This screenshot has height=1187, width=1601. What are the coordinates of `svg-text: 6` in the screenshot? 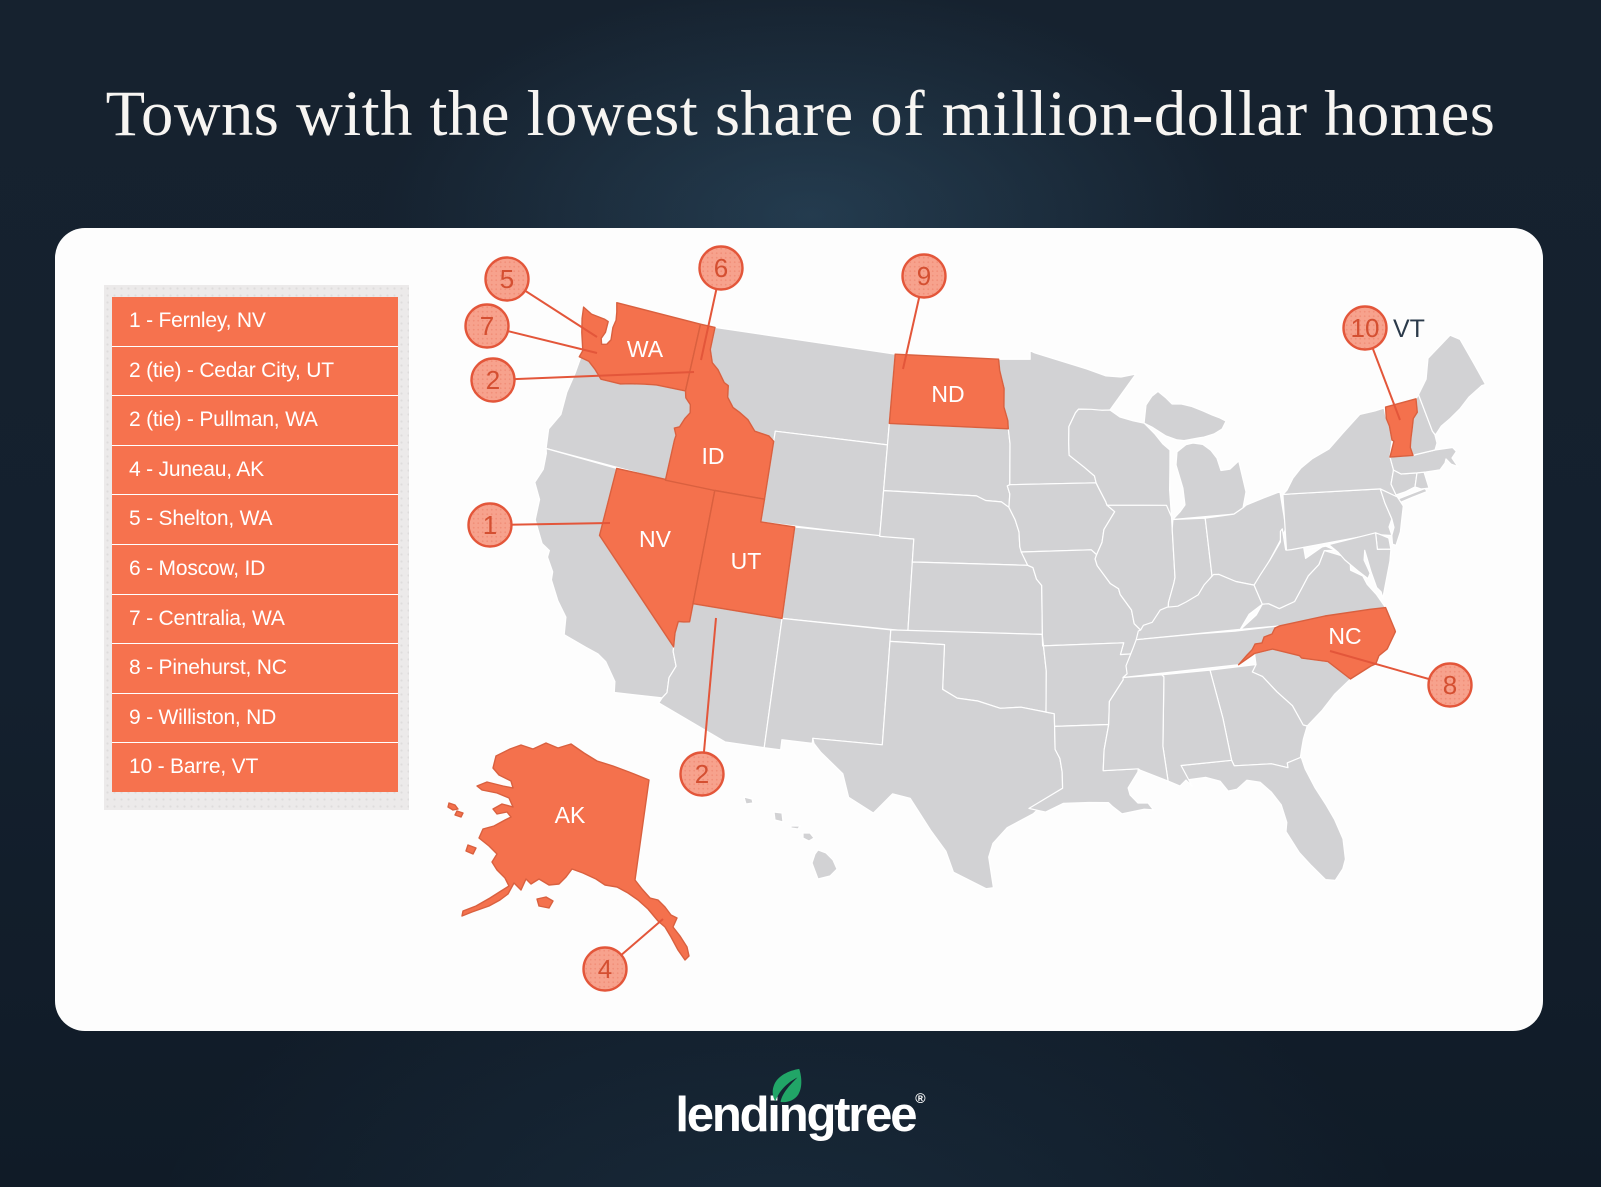 It's located at (721, 268).